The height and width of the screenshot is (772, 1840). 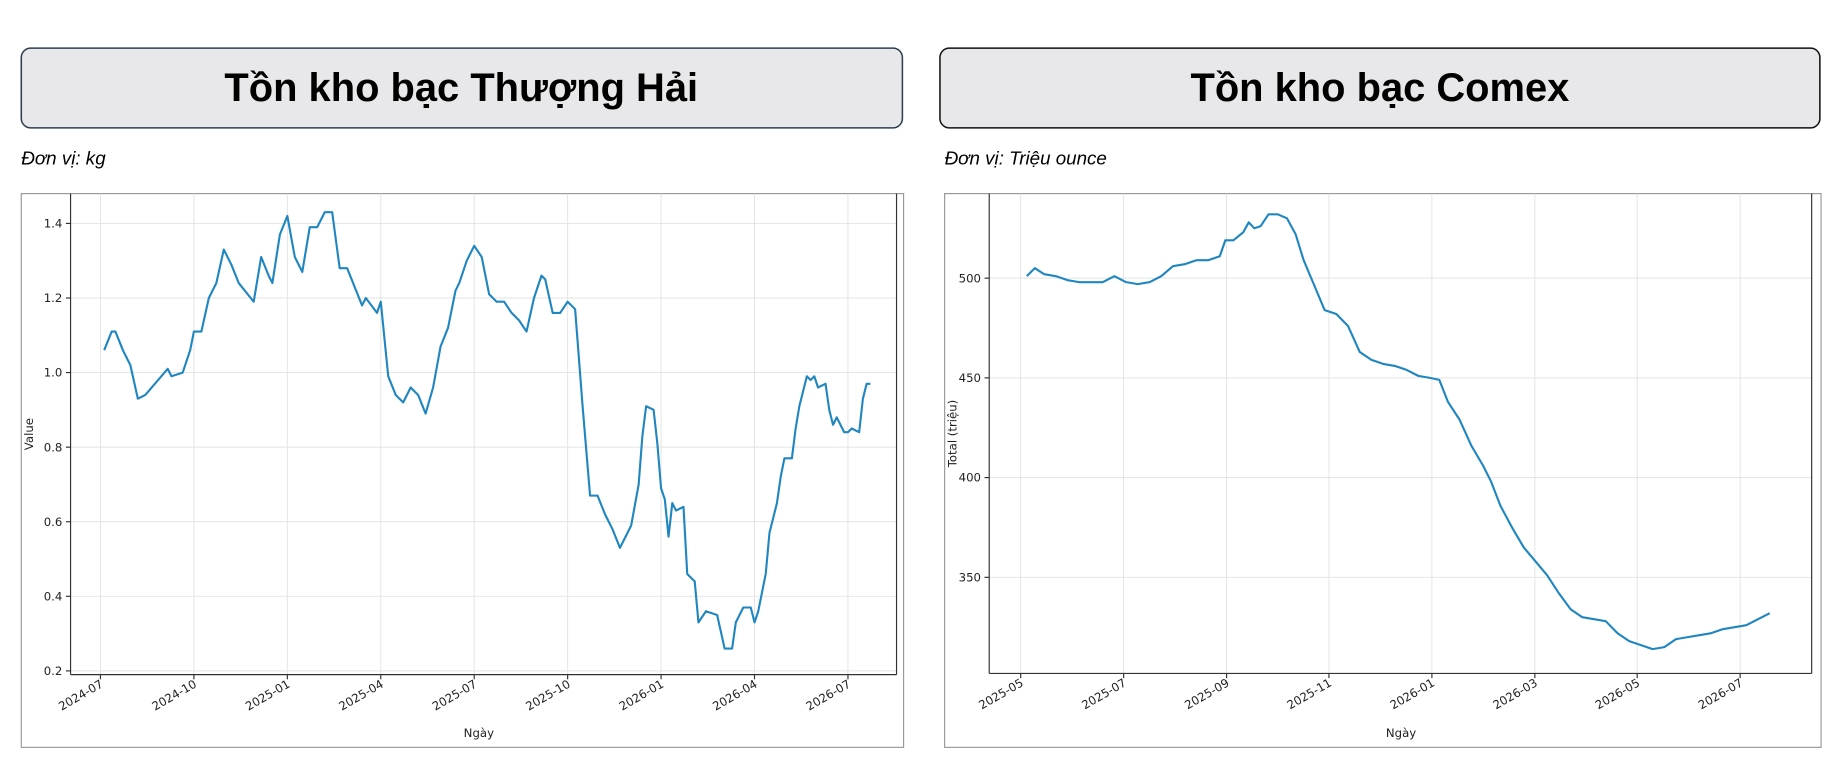 I want to click on x-tick-label: 2025-04, so click(x=360, y=695).